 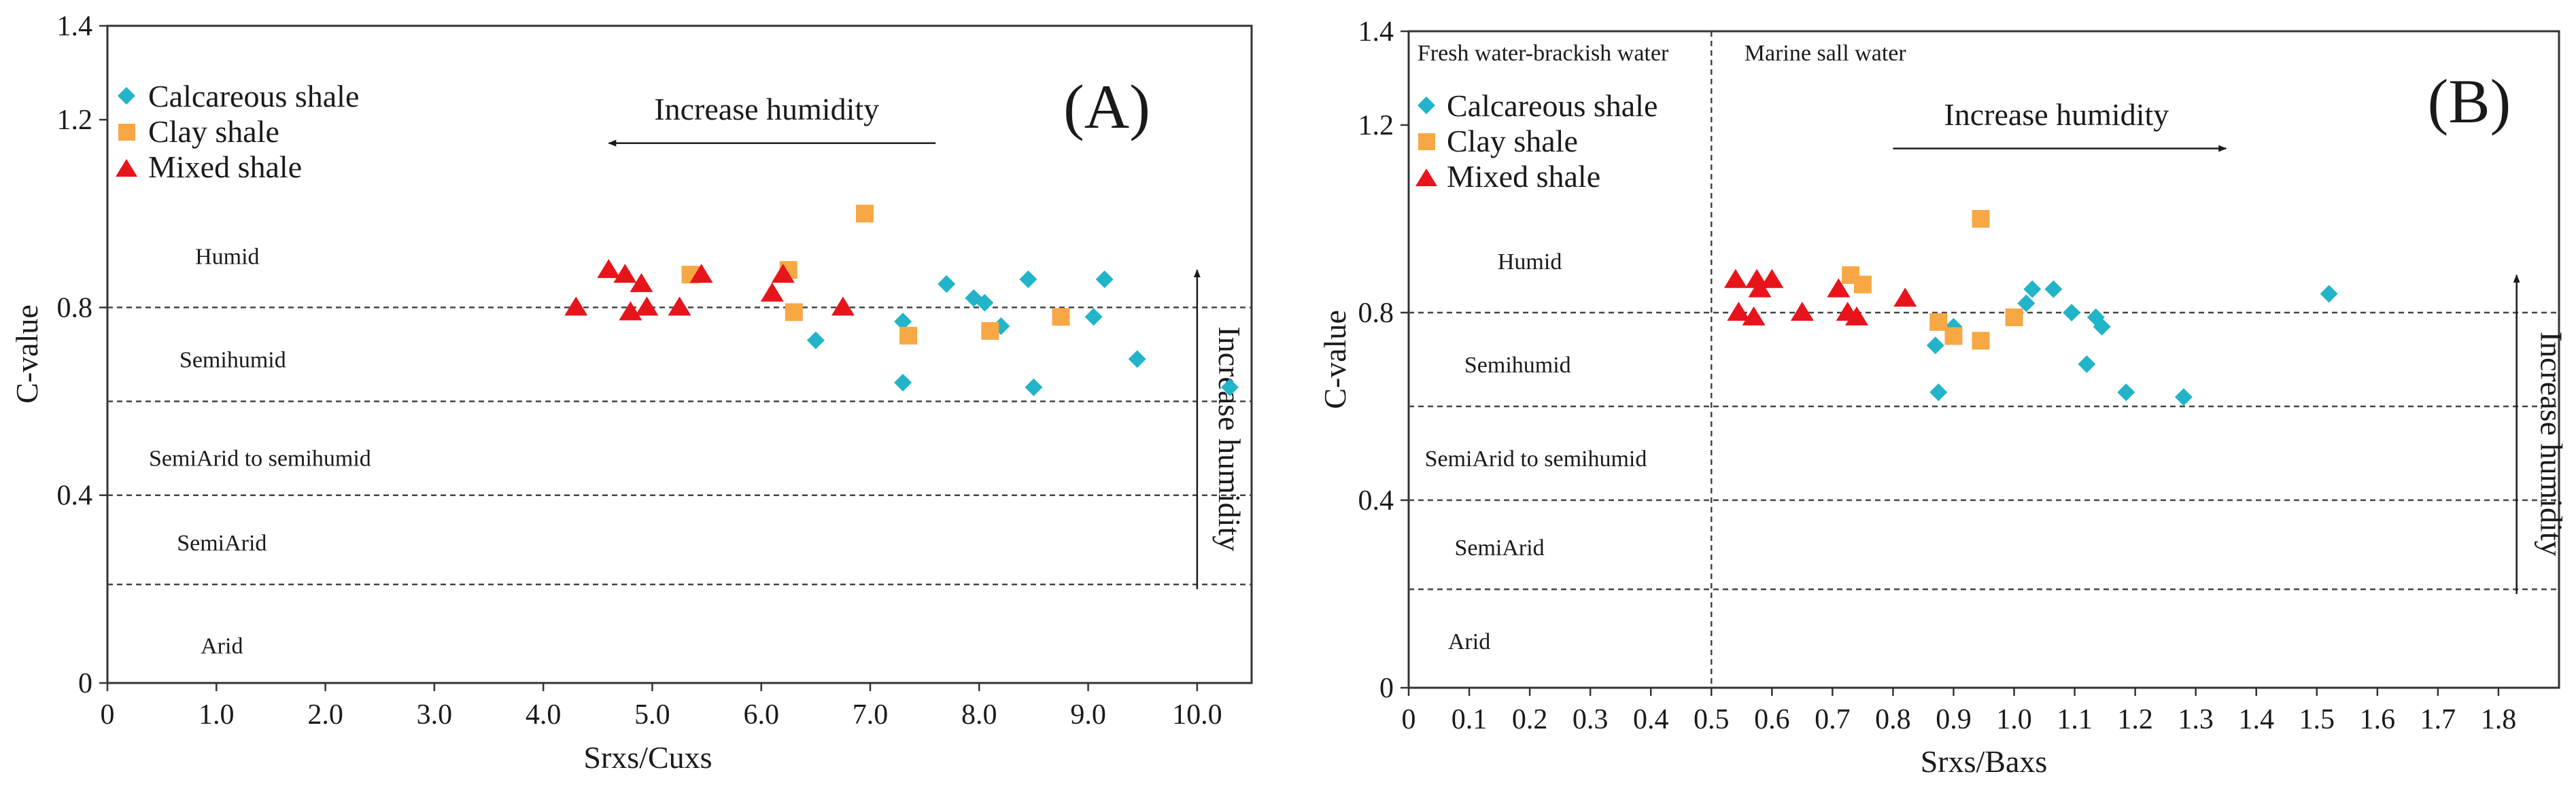 I want to click on legend-b-calcareous-marker, so click(x=1426, y=105).